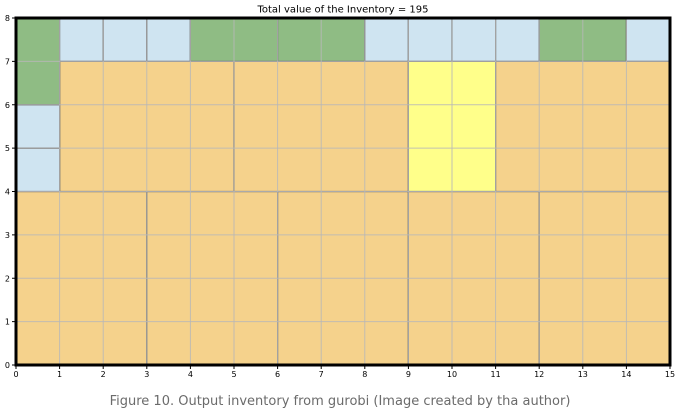  What do you see at coordinates (103, 374) in the screenshot?
I see `x-tick-label-2: 2` at bounding box center [103, 374].